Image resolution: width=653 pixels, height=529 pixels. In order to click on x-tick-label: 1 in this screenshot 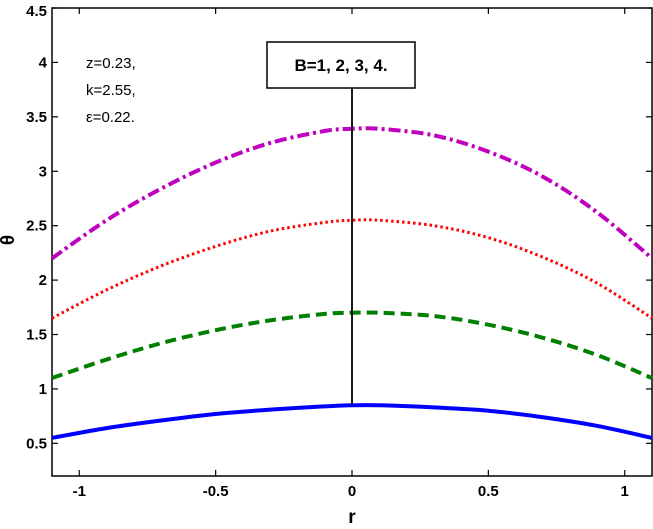, I will do `click(625, 491)`.